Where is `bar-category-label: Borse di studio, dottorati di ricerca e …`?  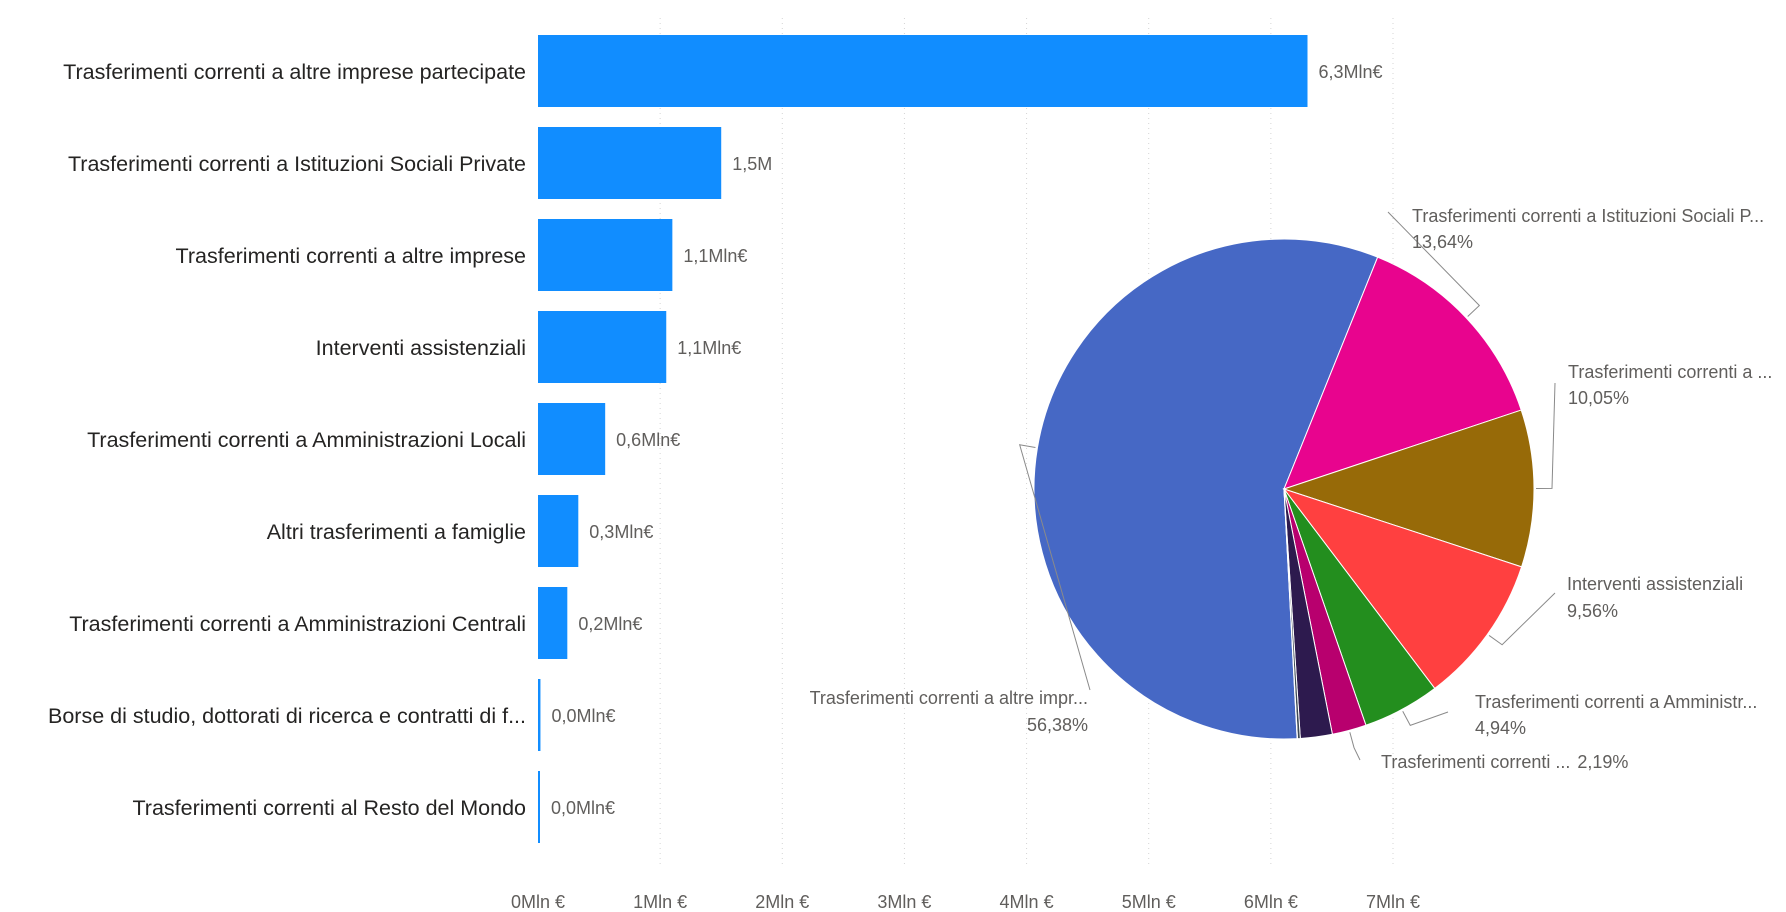 bar-category-label: Borse di studio, dottorati di ricerca e … is located at coordinates (287, 716).